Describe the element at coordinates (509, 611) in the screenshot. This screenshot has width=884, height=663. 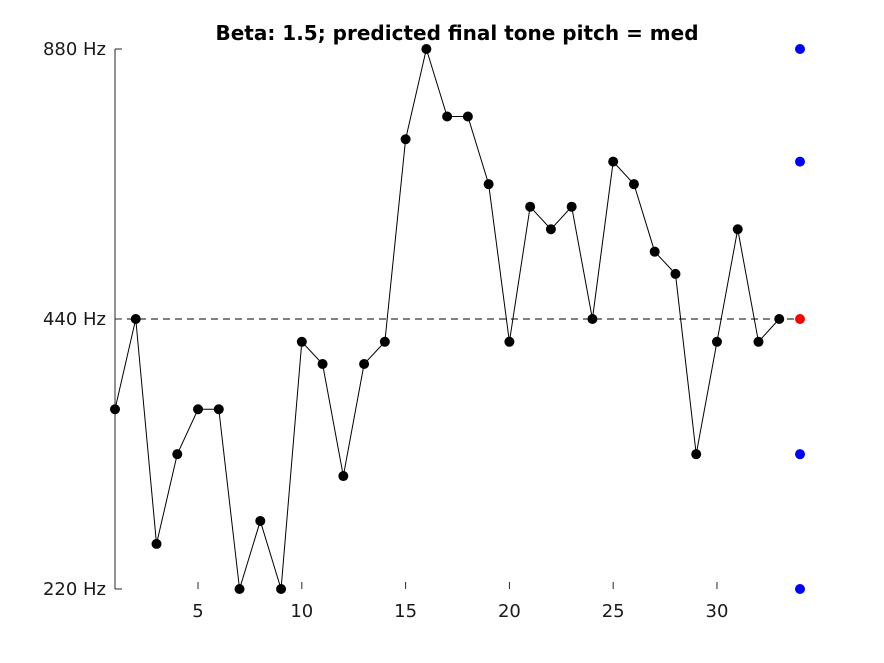
I see `x-tick-label: 20` at that location.